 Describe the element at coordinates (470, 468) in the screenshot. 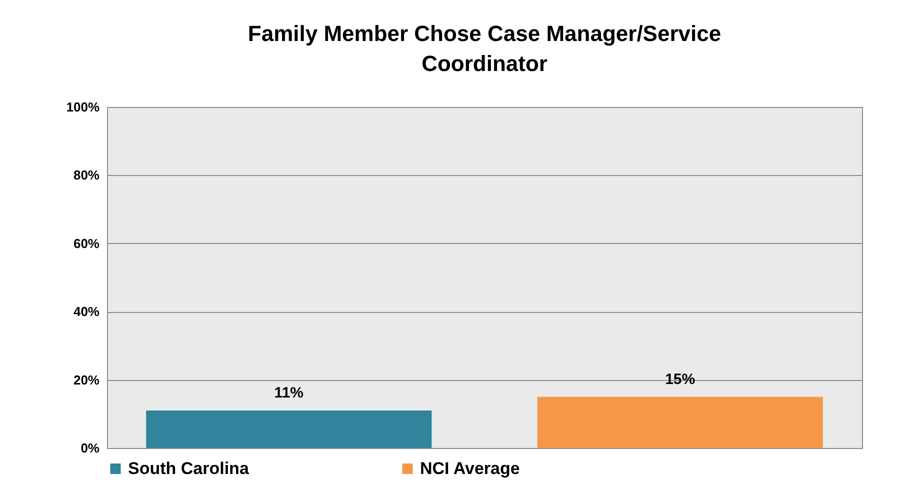

I see `legend-label: NCI Average` at that location.